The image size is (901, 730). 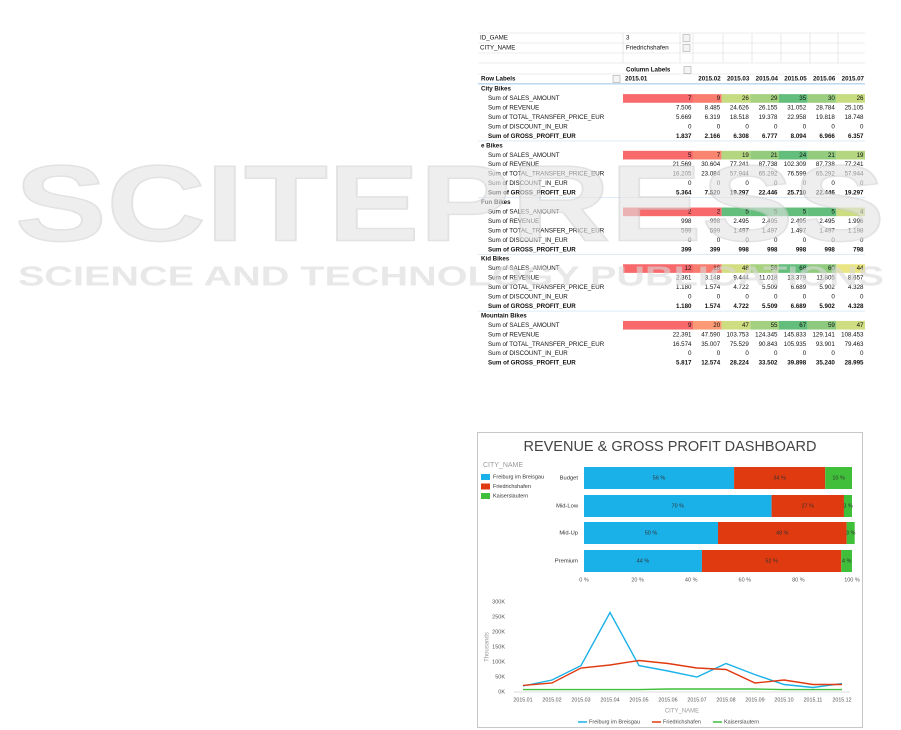 What do you see at coordinates (496, 89) in the screenshot?
I see `group-name: City Bikes` at bounding box center [496, 89].